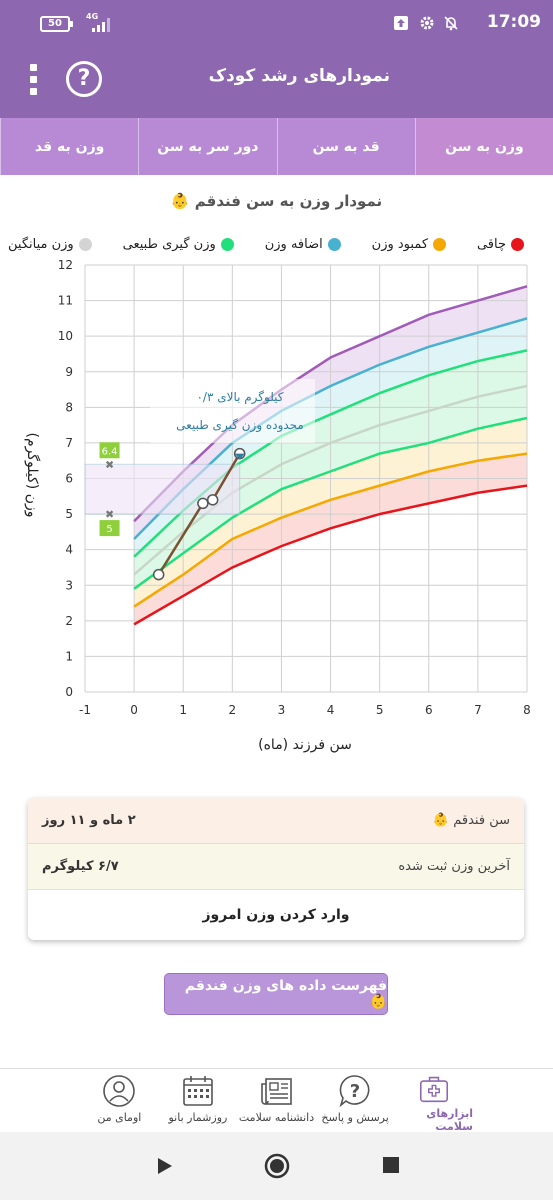 The height and width of the screenshot is (1200, 553). What do you see at coordinates (34, 80) in the screenshot?
I see `more-menu-icon` at bounding box center [34, 80].